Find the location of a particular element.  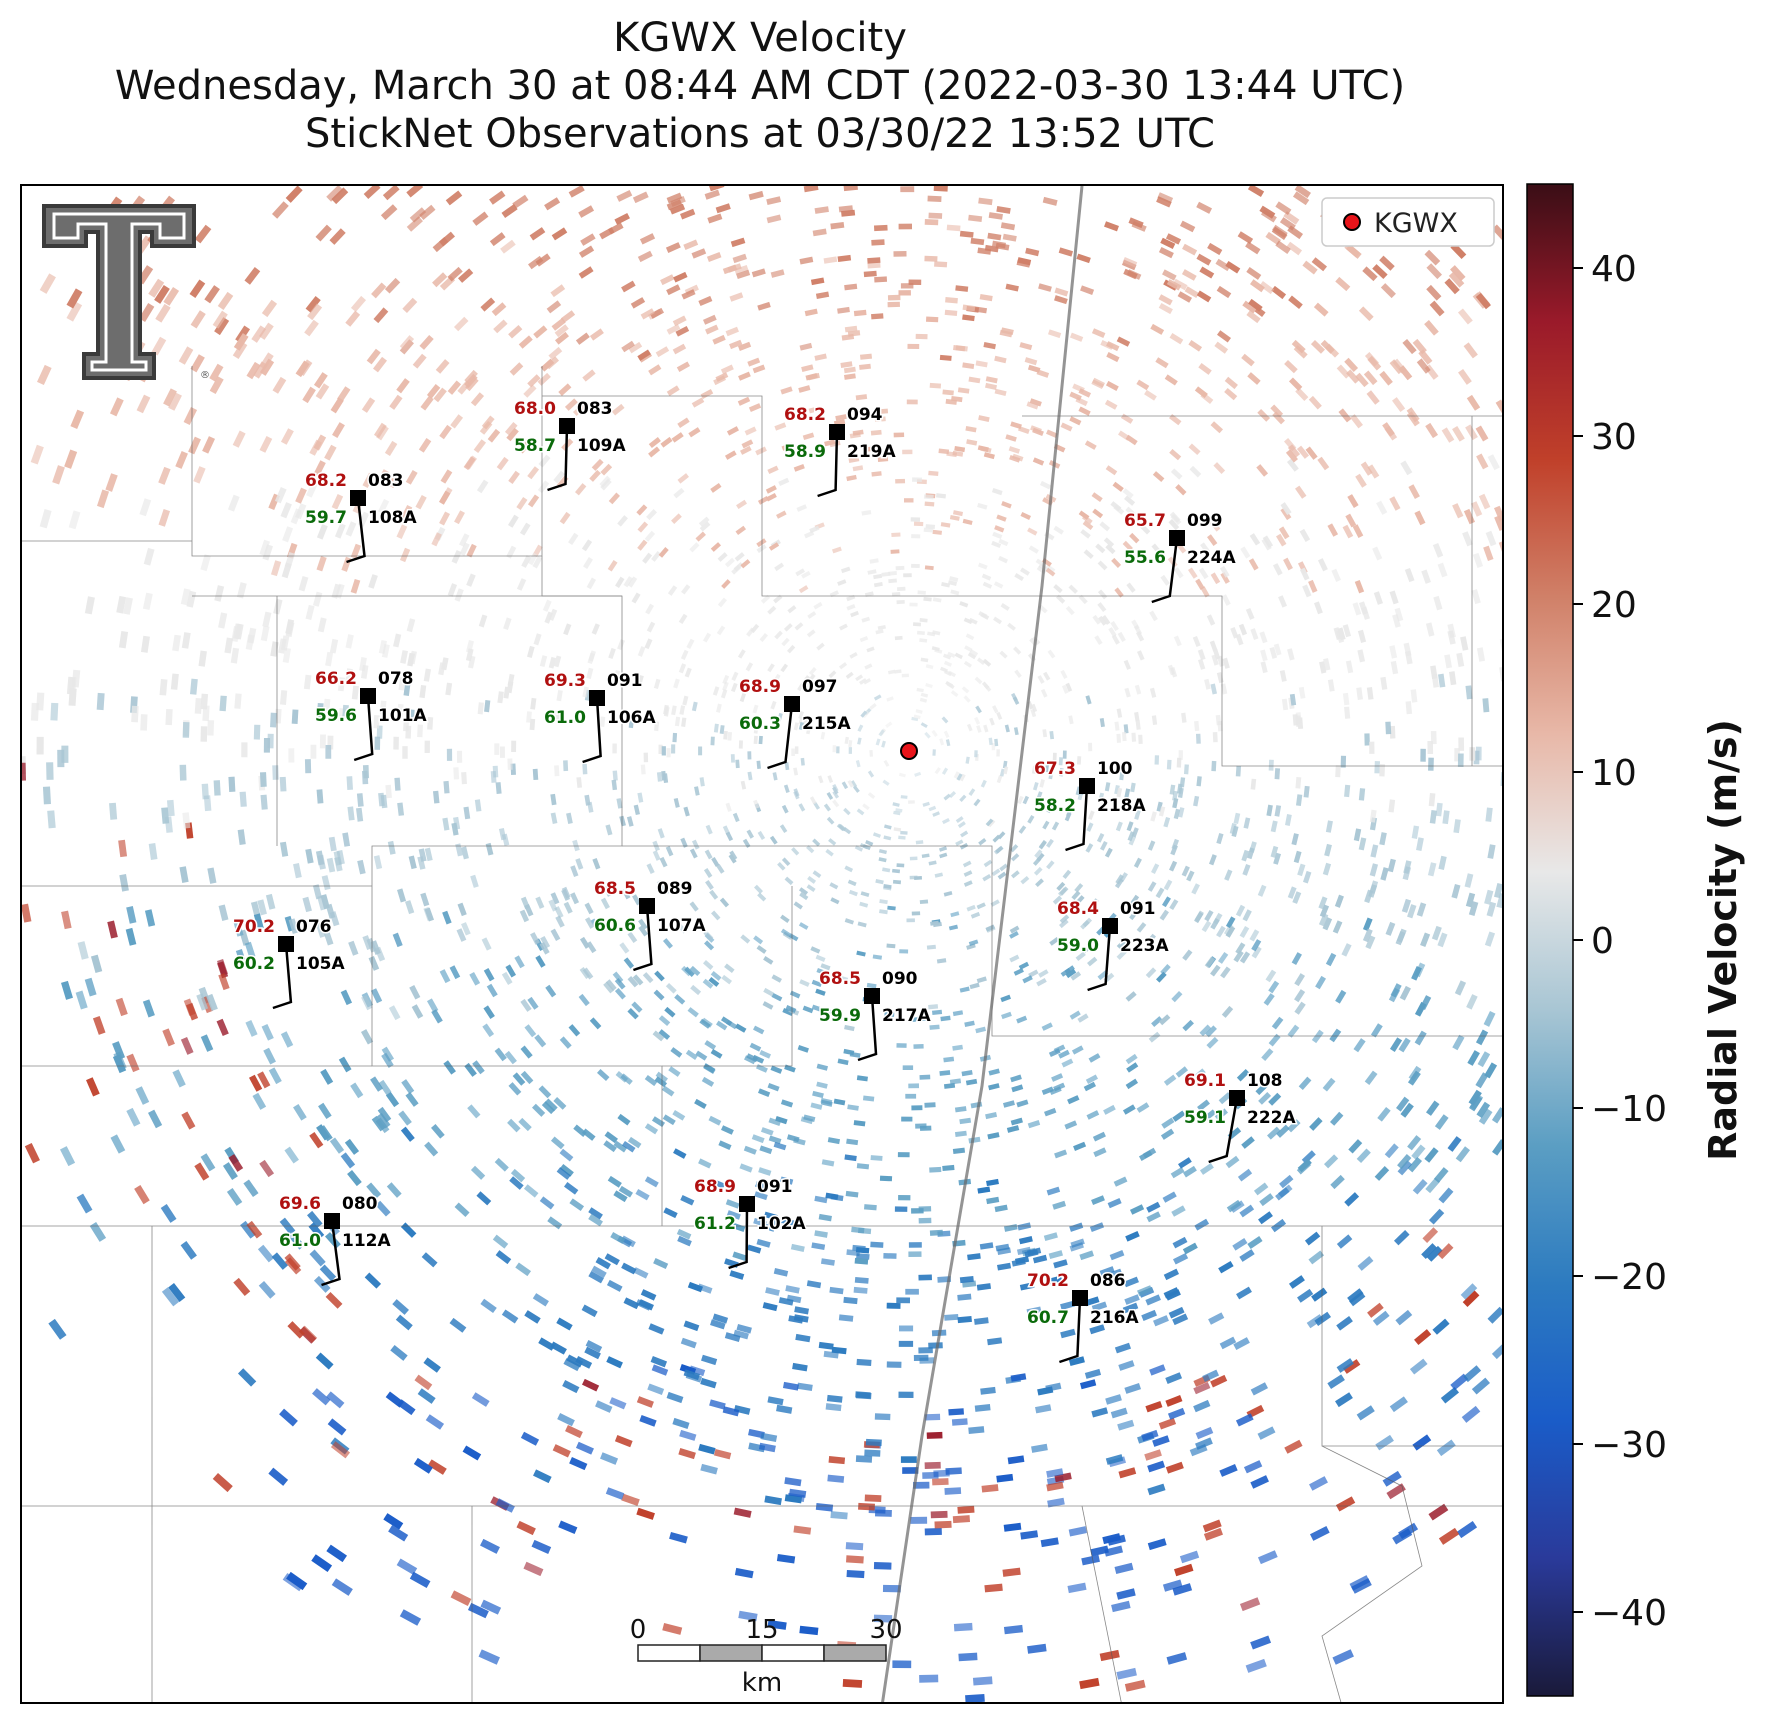

colorbar-ticks: 40 30 20 10 0 −10 −20 −30 −40 is located at coordinates (1620, 941).